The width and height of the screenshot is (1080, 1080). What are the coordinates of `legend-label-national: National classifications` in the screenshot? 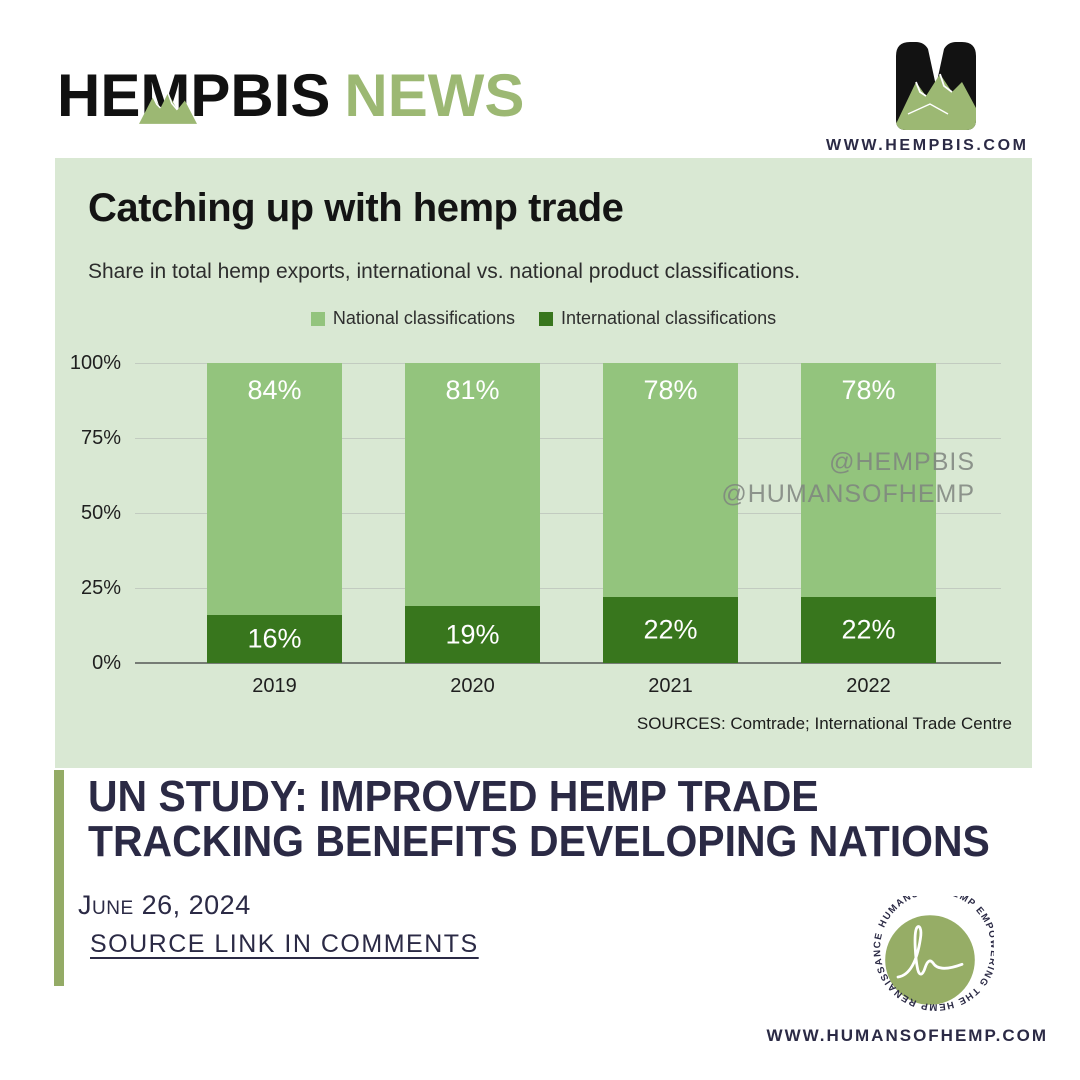 It's located at (423, 318).